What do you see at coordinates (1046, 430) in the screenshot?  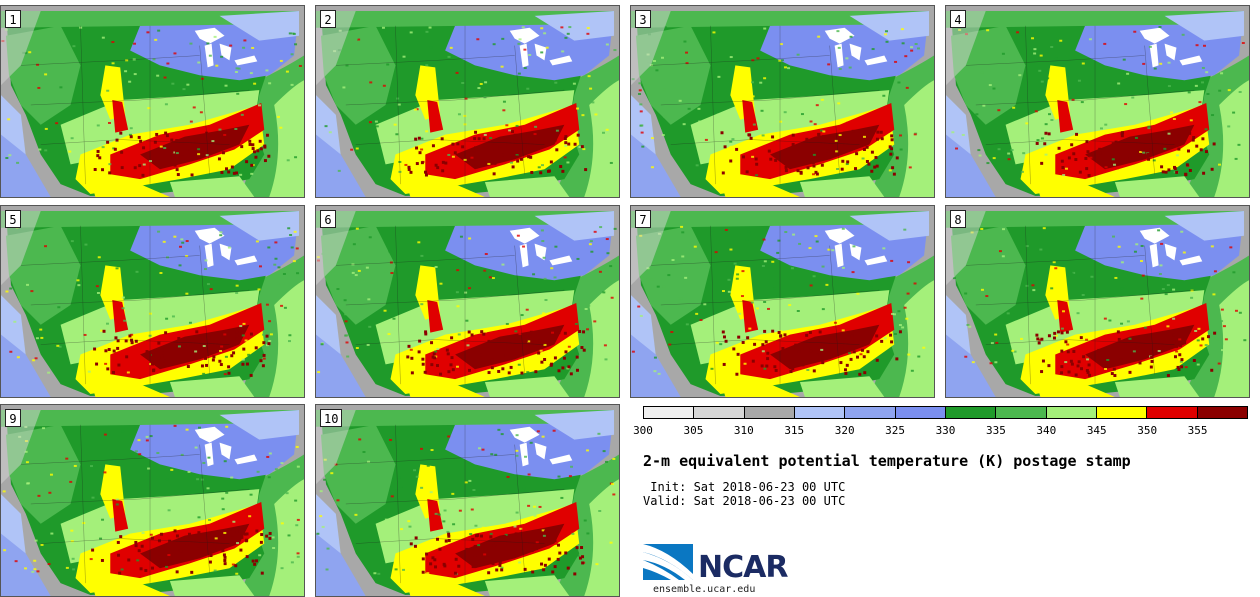 I see `colorbar-tick-label: 340` at bounding box center [1046, 430].